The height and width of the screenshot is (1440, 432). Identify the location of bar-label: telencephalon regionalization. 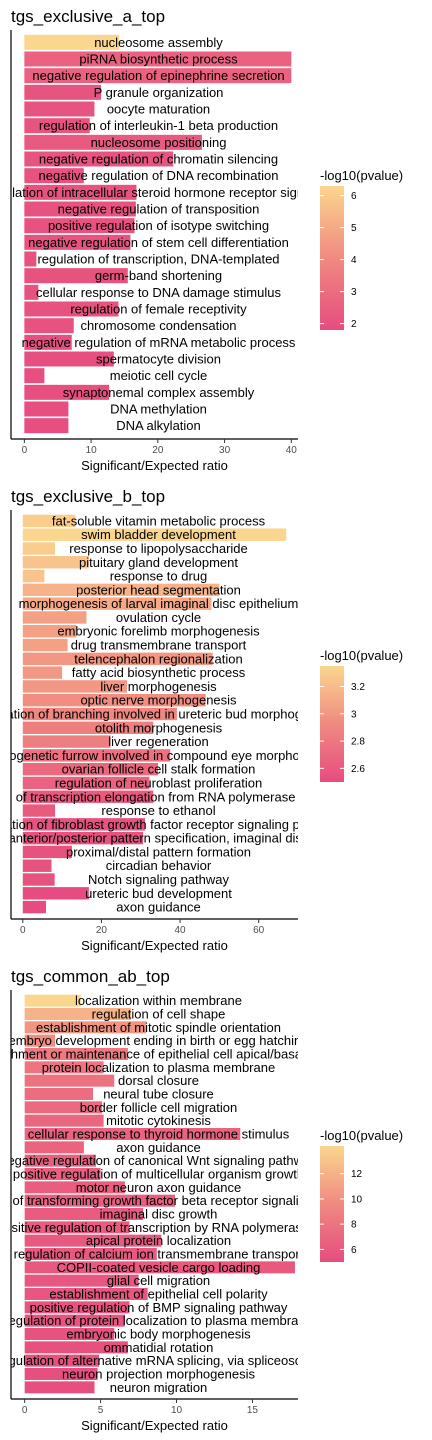
(158, 658).